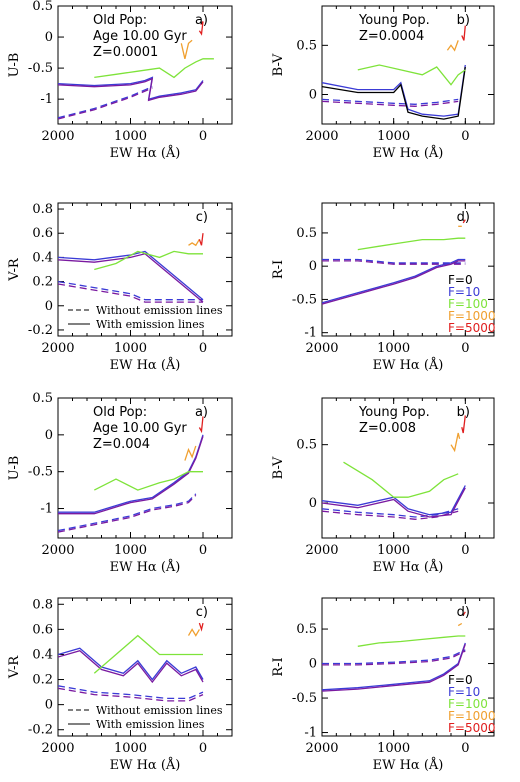  Describe the element at coordinates (42, 629) in the screenshot. I see `y-tick-label: 0.6` at that location.